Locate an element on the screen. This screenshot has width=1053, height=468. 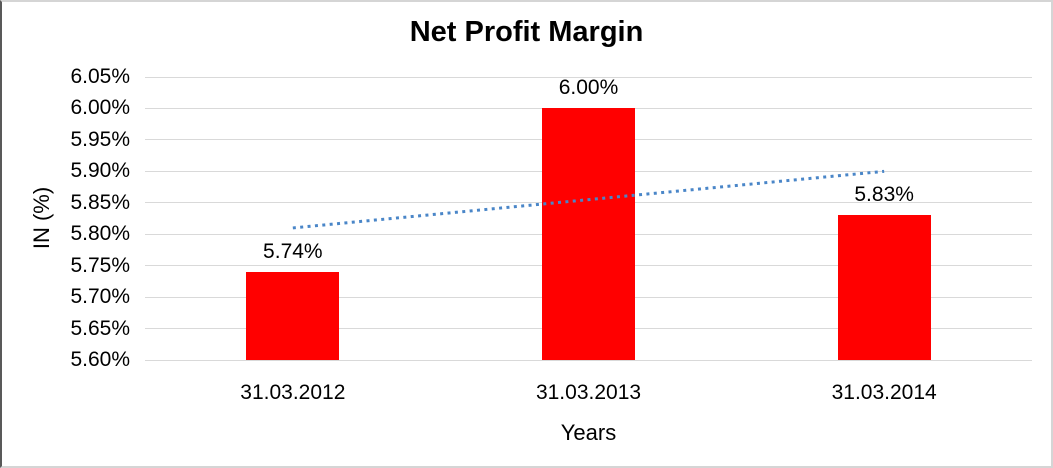
x-tick-label: 31.03.2012 is located at coordinates (293, 392).